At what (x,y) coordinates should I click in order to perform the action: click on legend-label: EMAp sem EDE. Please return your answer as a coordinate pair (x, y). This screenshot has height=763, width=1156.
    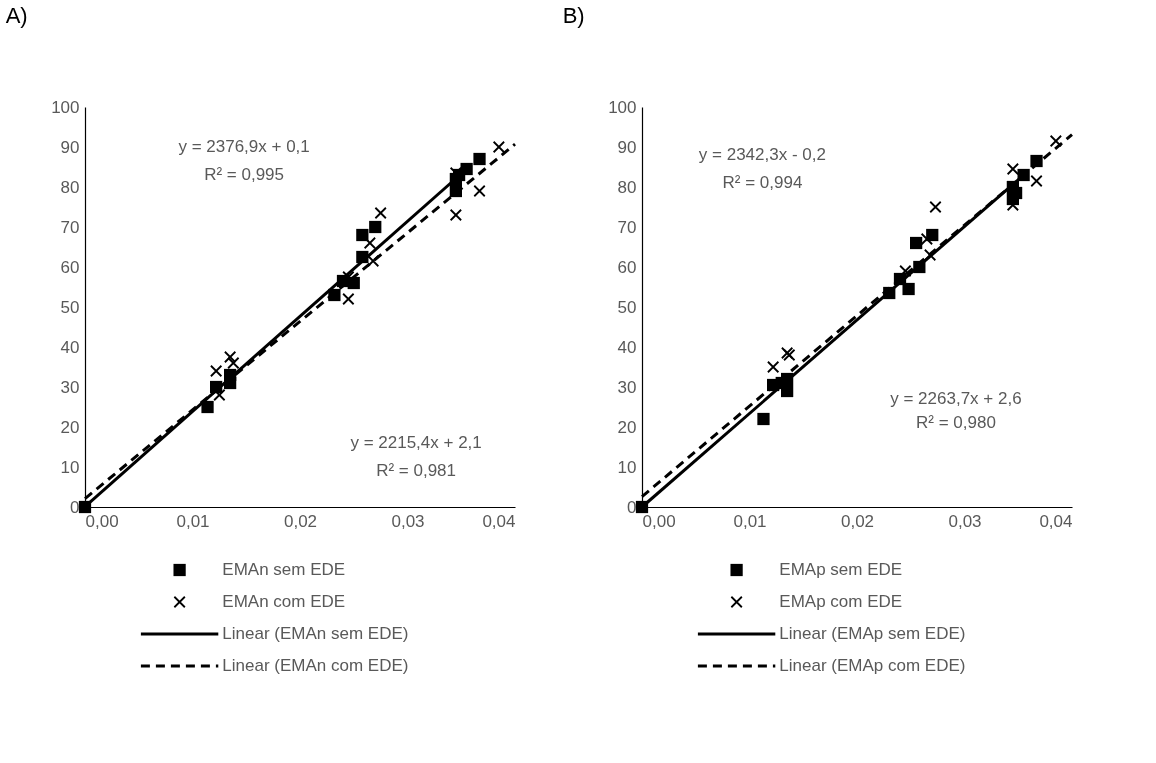
    Looking at the image, I should click on (841, 569).